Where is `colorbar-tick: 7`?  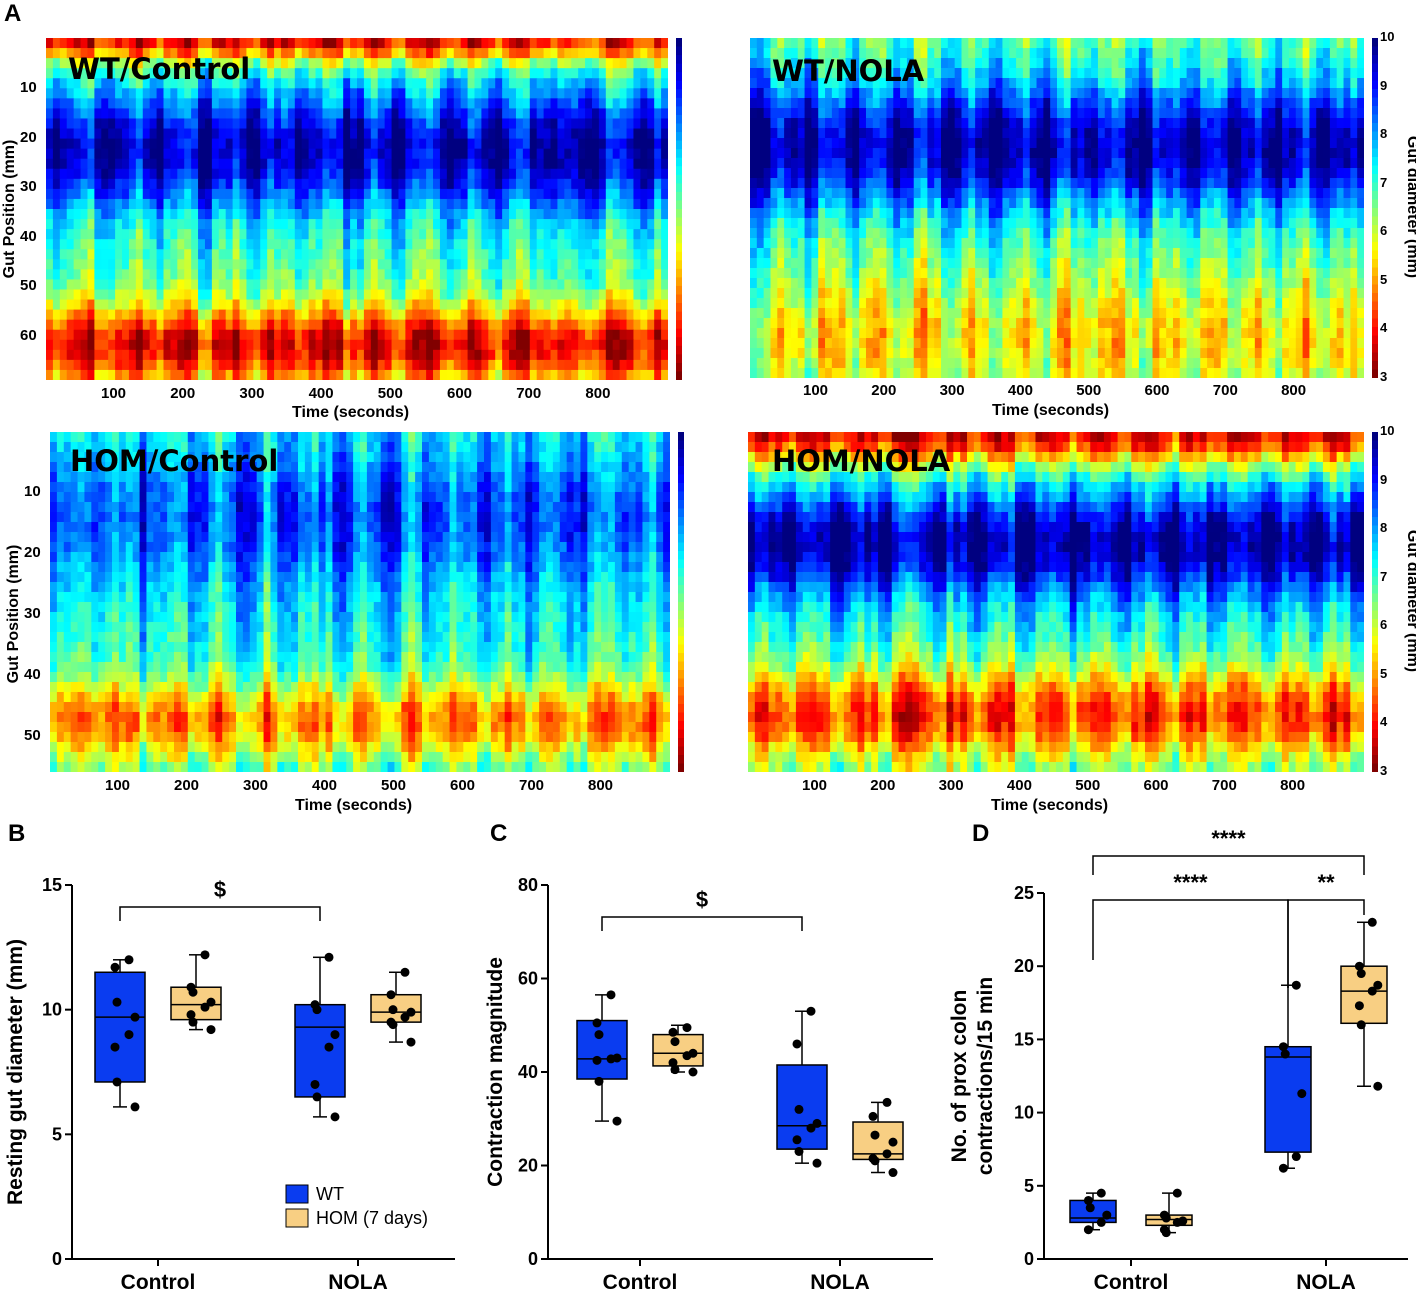 colorbar-tick: 7 is located at coordinates (1384, 182).